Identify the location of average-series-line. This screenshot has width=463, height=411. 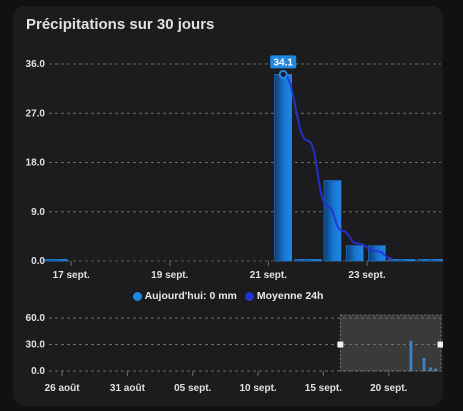
(337, 166).